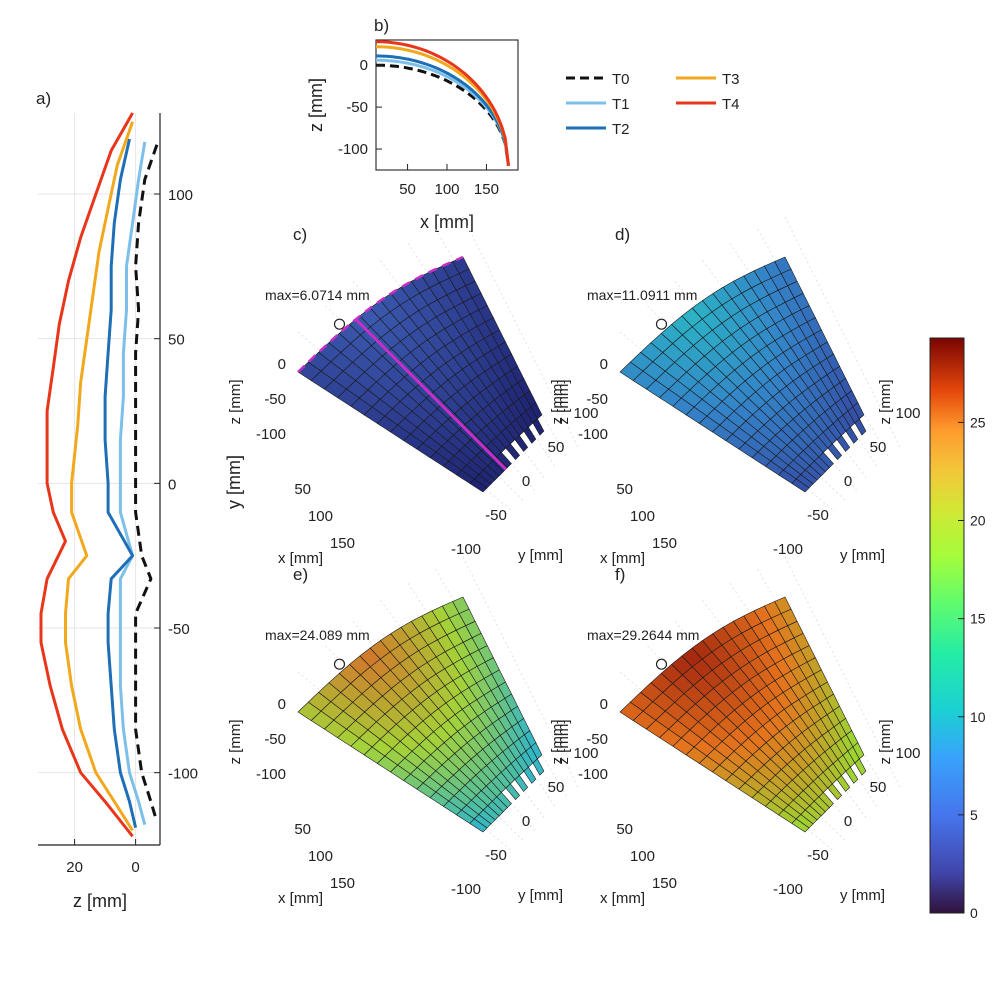 The image size is (1003, 995). I want to click on panel-a-series-T1, so click(132, 483).